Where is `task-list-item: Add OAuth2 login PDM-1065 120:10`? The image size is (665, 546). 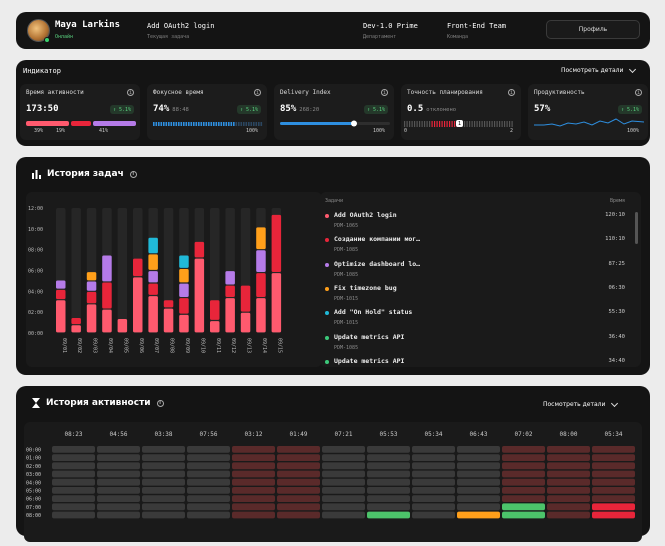 task-list-item: Add OAuth2 login PDM-1065 120:10 is located at coordinates (475, 223).